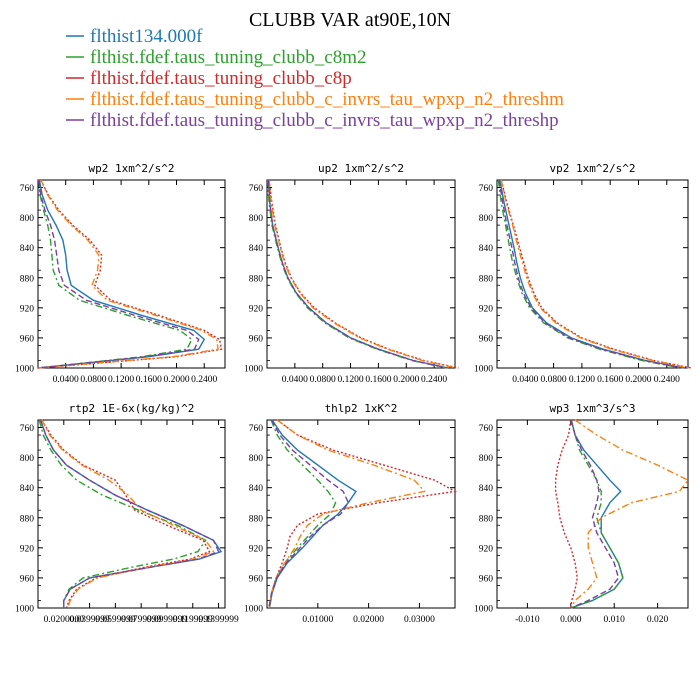 The width and height of the screenshot is (700, 700). Describe the element at coordinates (228, 57) in the screenshot. I see `legend-label: flthist.fdef.taus_tuning_clubb_c8m2` at that location.